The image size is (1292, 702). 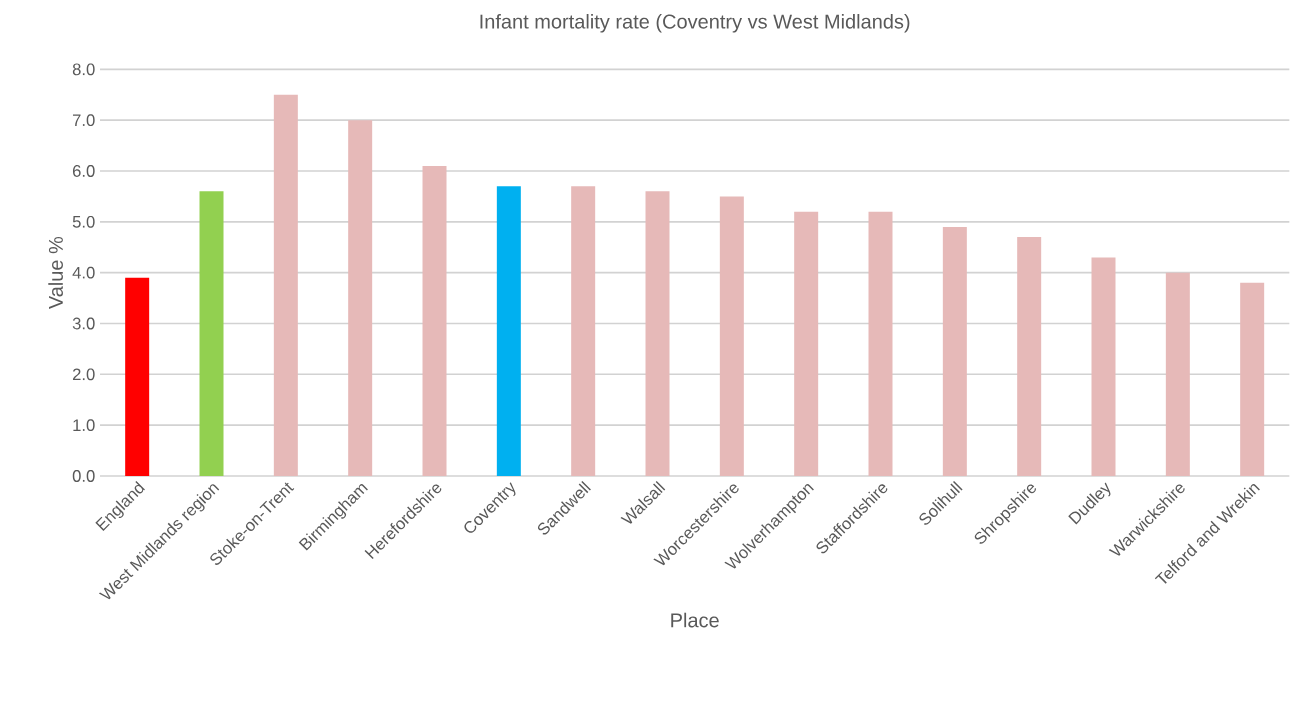 I want to click on y-tick-label: 2.0, so click(x=83, y=374).